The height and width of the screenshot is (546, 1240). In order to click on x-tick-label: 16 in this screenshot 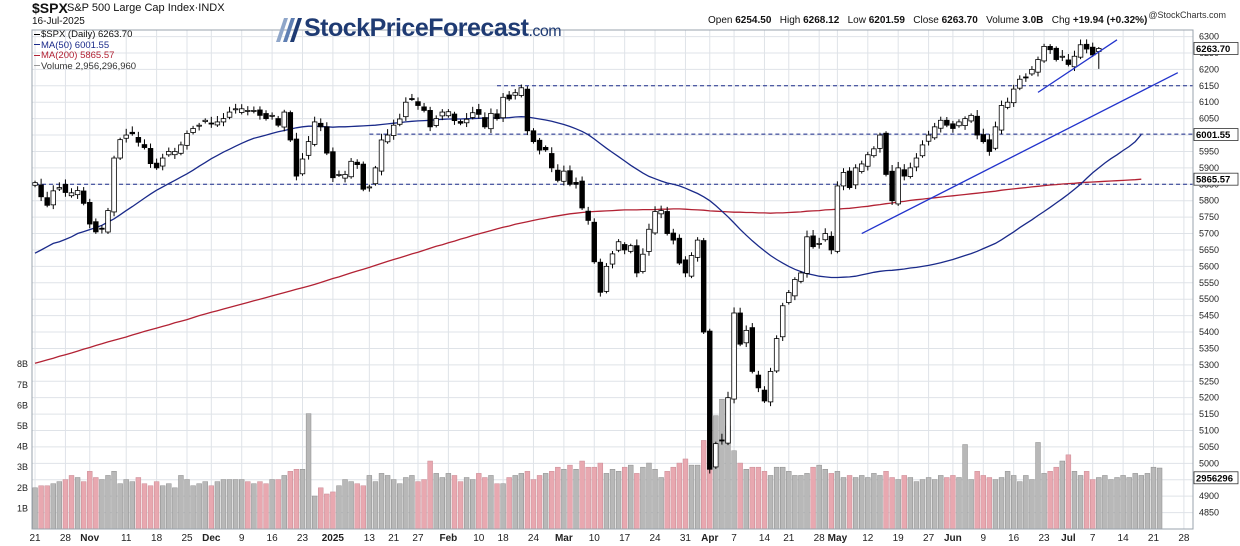, I will do `click(273, 538)`.